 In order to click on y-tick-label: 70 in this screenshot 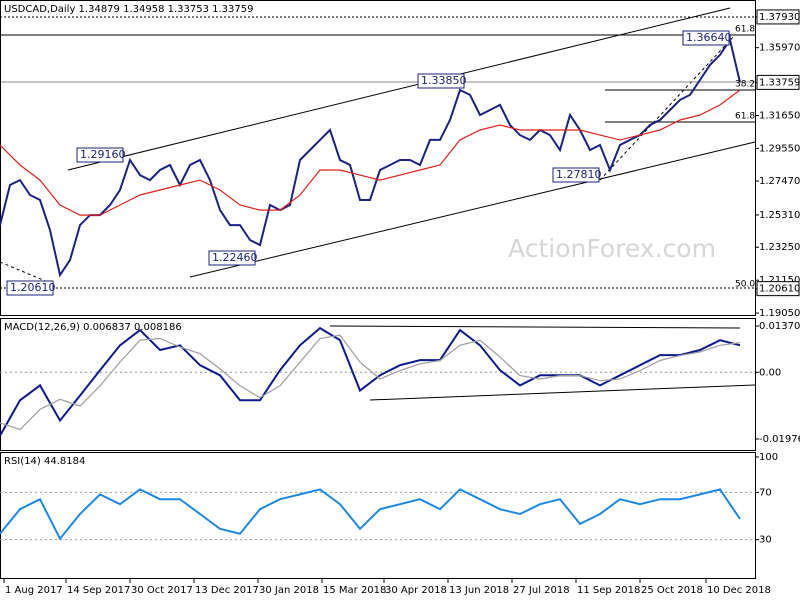, I will do `click(765, 492)`.